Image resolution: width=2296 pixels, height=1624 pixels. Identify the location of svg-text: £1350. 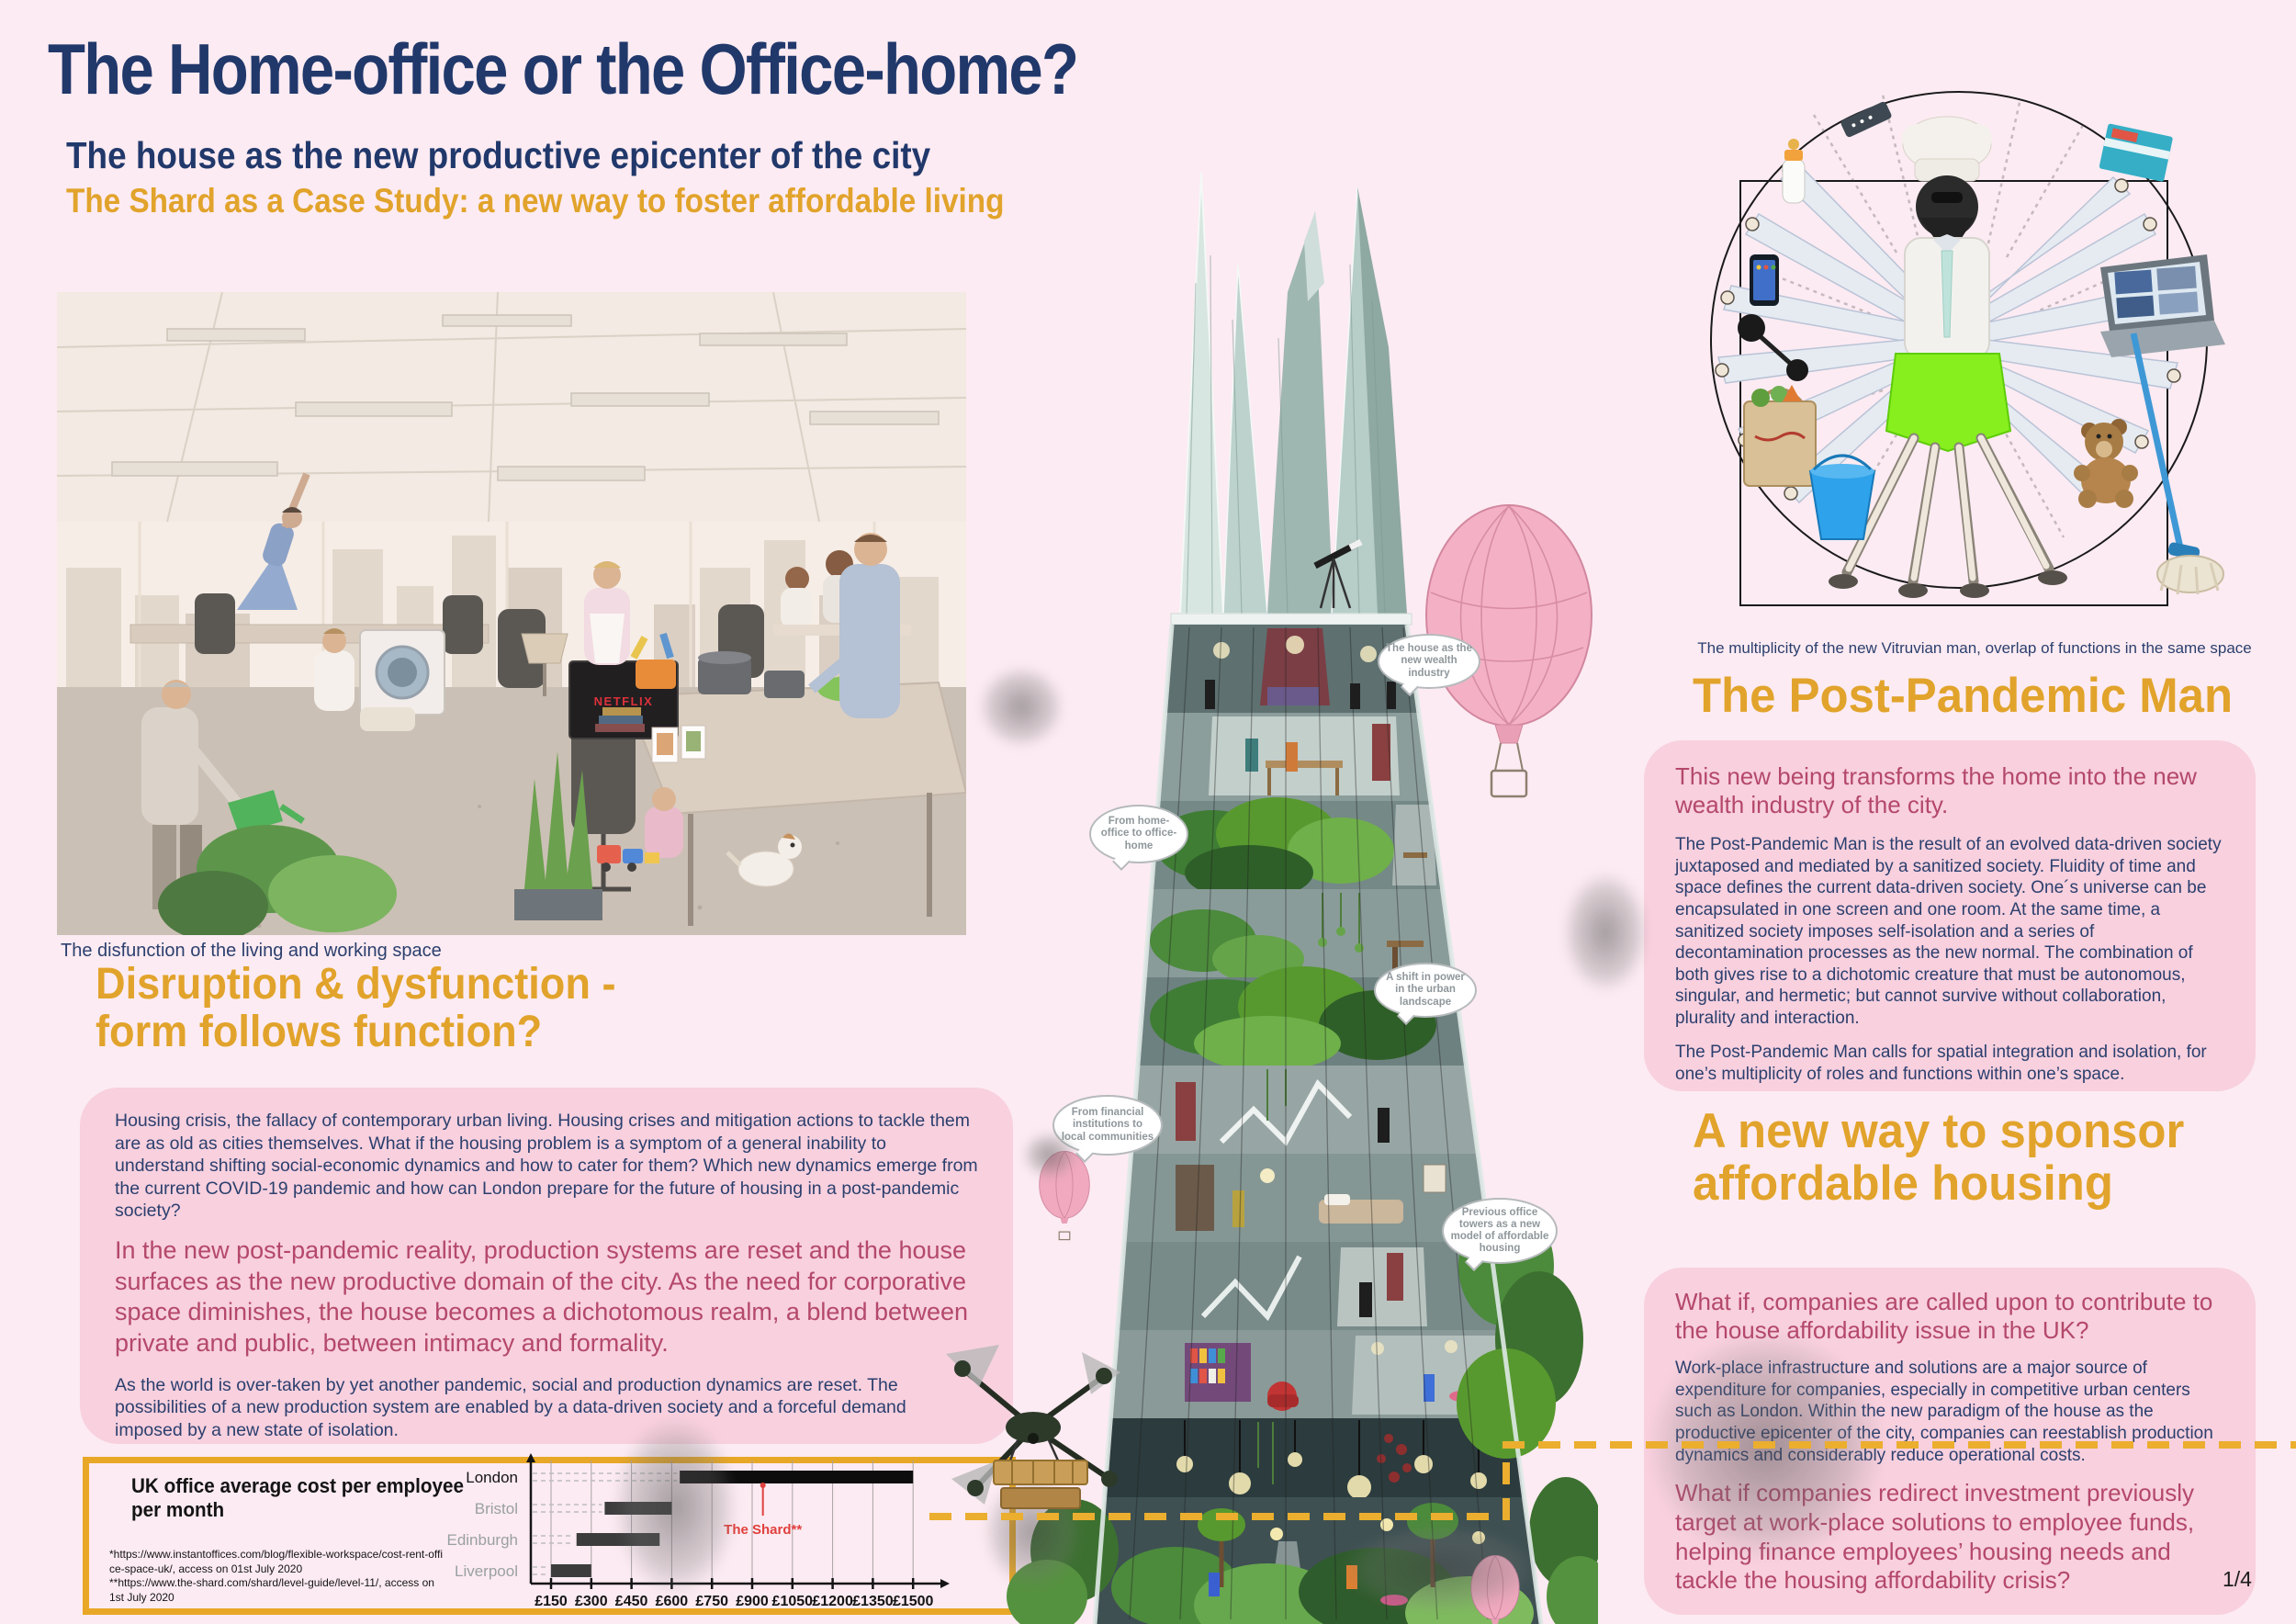
(873, 1601).